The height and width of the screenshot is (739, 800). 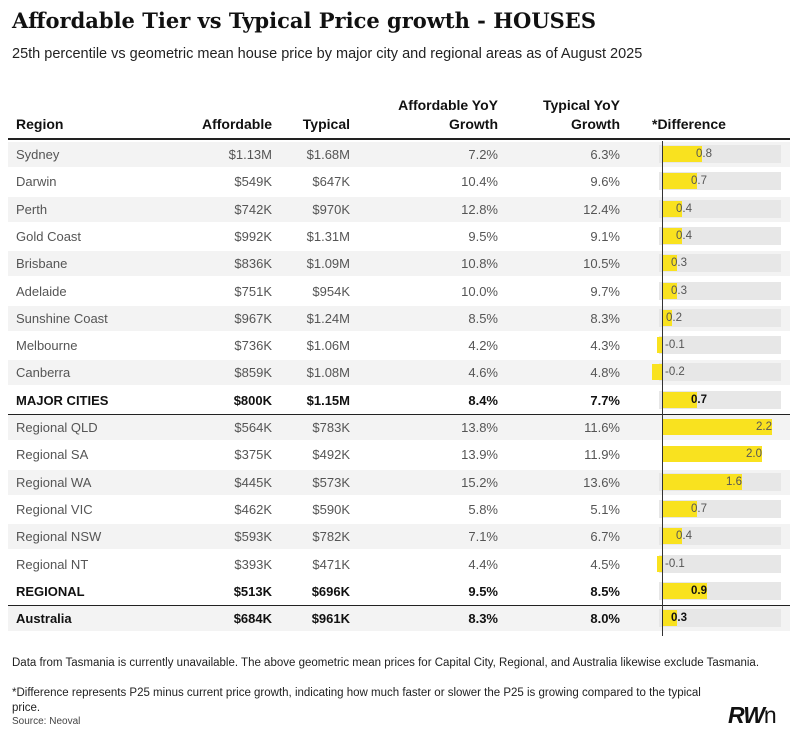 What do you see at coordinates (328, 154) in the screenshot?
I see `typical-cell: $1.68M` at bounding box center [328, 154].